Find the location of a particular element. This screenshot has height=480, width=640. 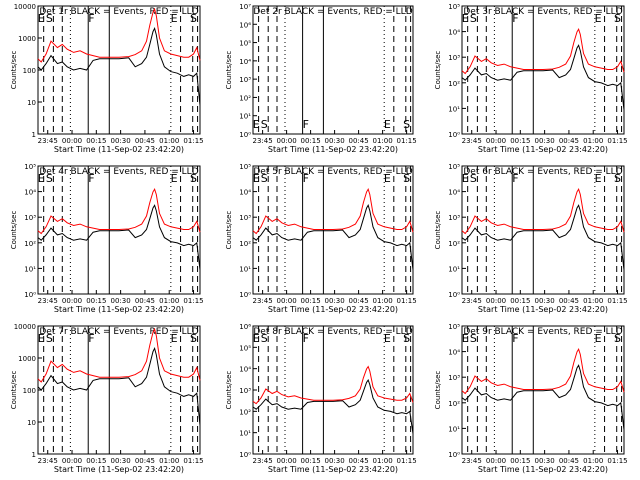

det-8r-x-tick-label: 01:00 is located at coordinates (383, 461).